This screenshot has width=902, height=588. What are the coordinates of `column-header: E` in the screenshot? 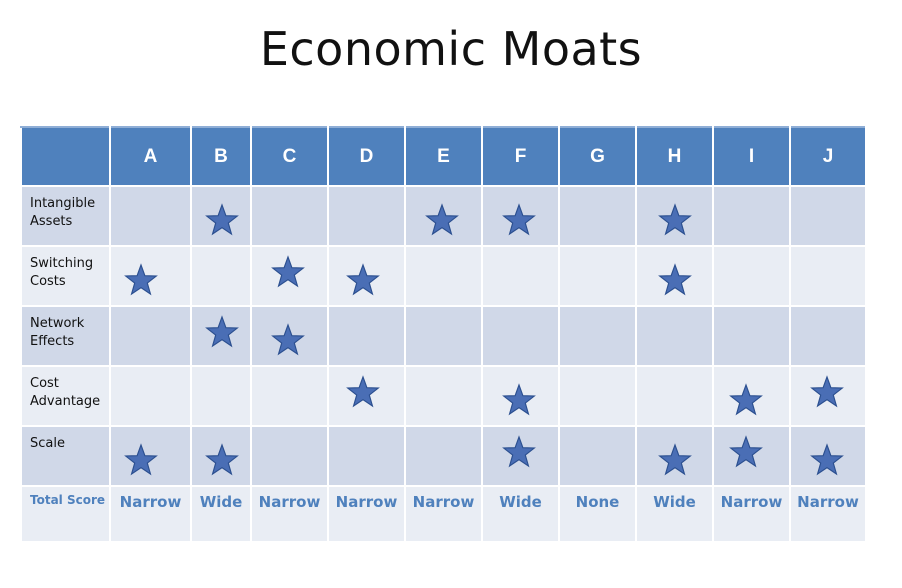 It's located at (443, 156).